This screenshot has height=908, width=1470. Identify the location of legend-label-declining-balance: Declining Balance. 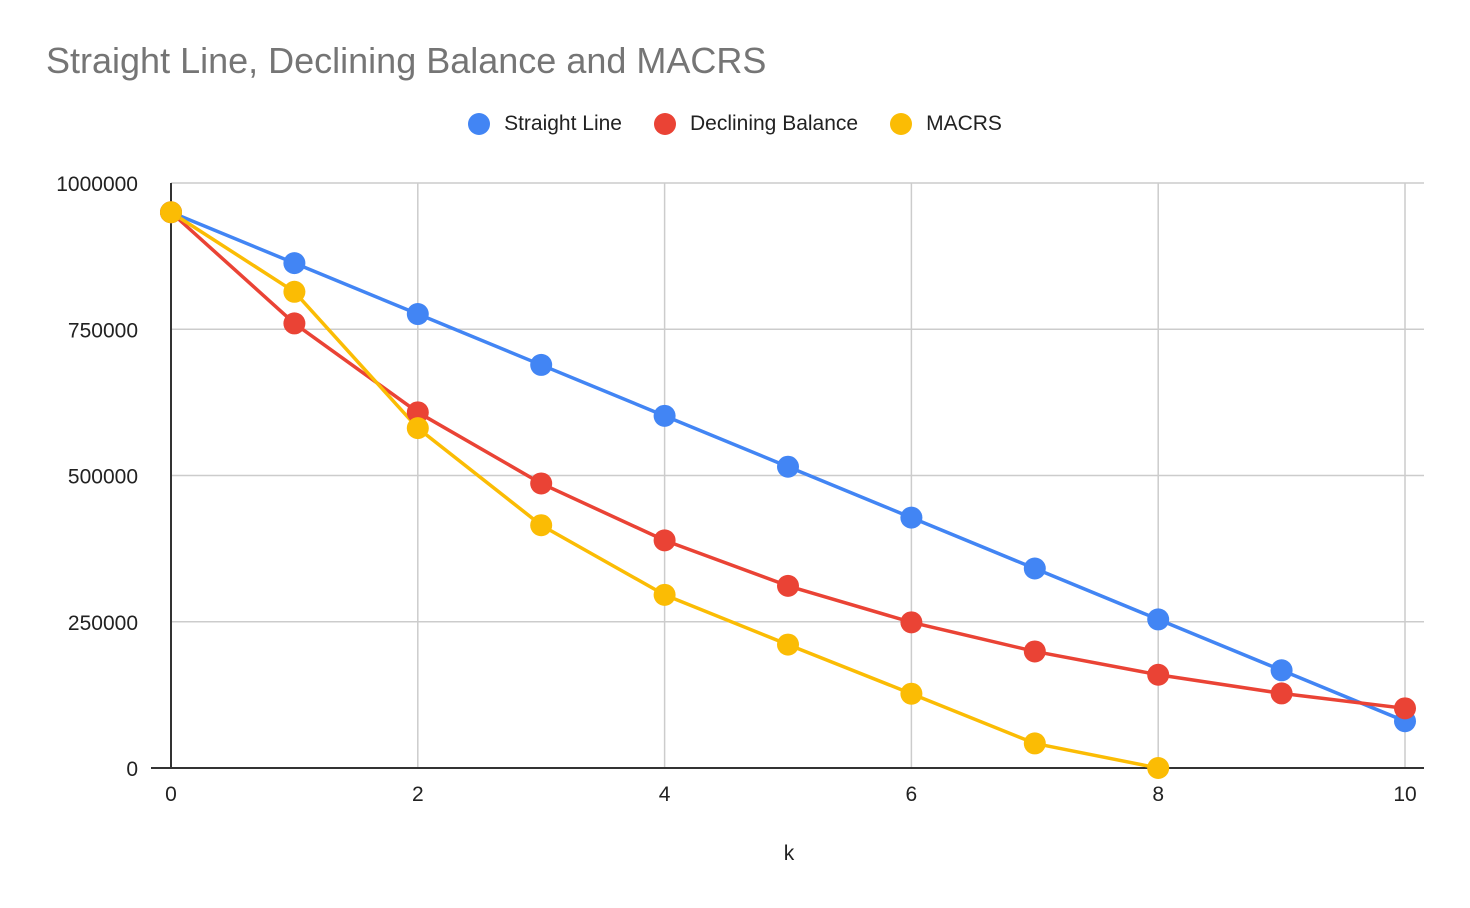
(774, 123).